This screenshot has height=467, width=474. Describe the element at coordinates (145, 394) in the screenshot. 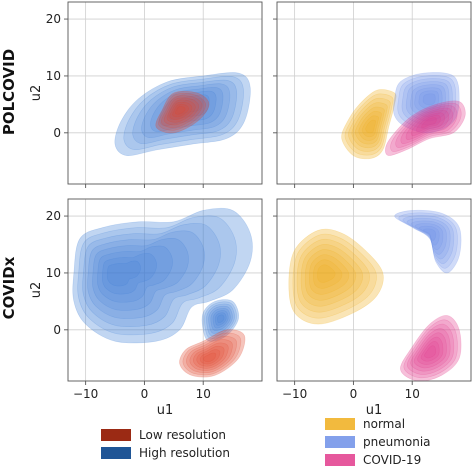

I see `x-tick-label: 0` at that location.